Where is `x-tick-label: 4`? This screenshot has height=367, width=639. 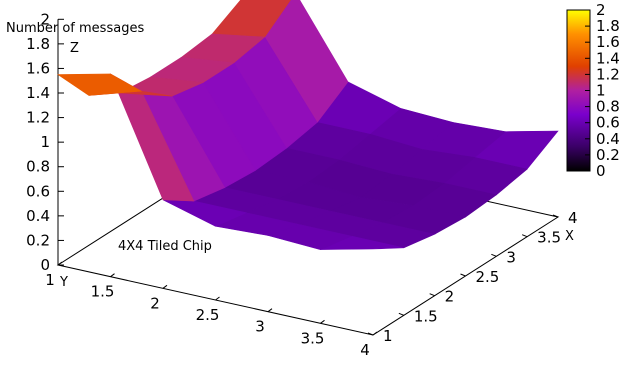
x-tick-label: 4 is located at coordinates (573, 218).